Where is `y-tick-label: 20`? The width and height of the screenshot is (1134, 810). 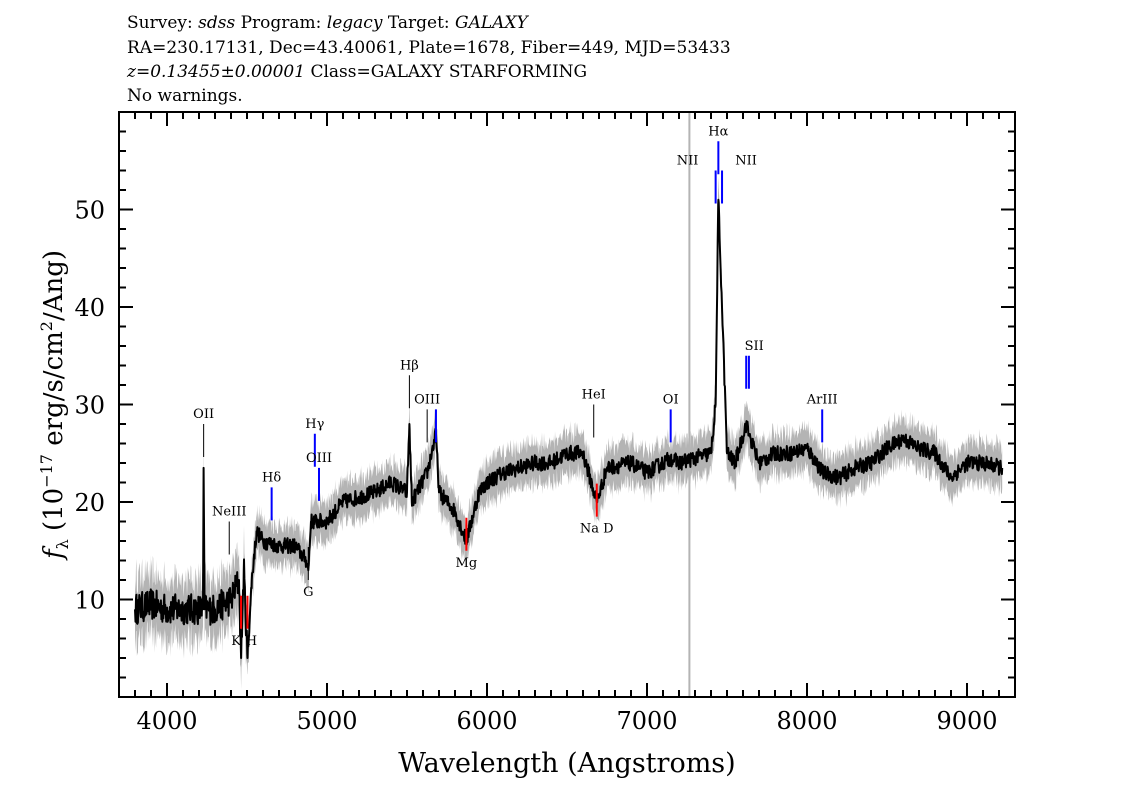 y-tick-label: 20 is located at coordinates (89, 503).